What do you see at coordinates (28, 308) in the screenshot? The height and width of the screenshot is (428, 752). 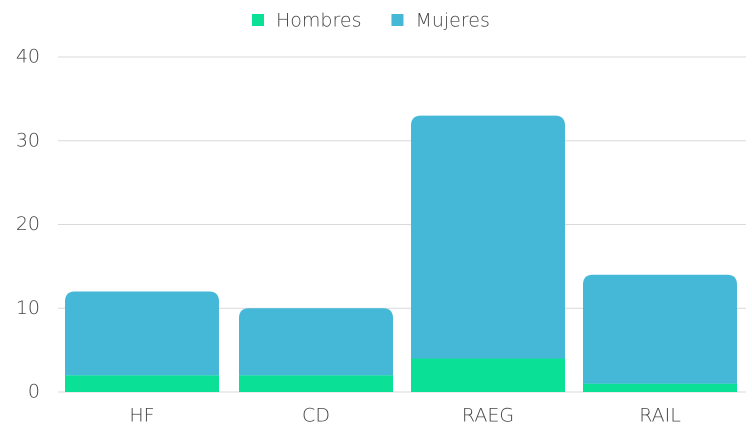 I see `y-tick-label: 10` at bounding box center [28, 308].